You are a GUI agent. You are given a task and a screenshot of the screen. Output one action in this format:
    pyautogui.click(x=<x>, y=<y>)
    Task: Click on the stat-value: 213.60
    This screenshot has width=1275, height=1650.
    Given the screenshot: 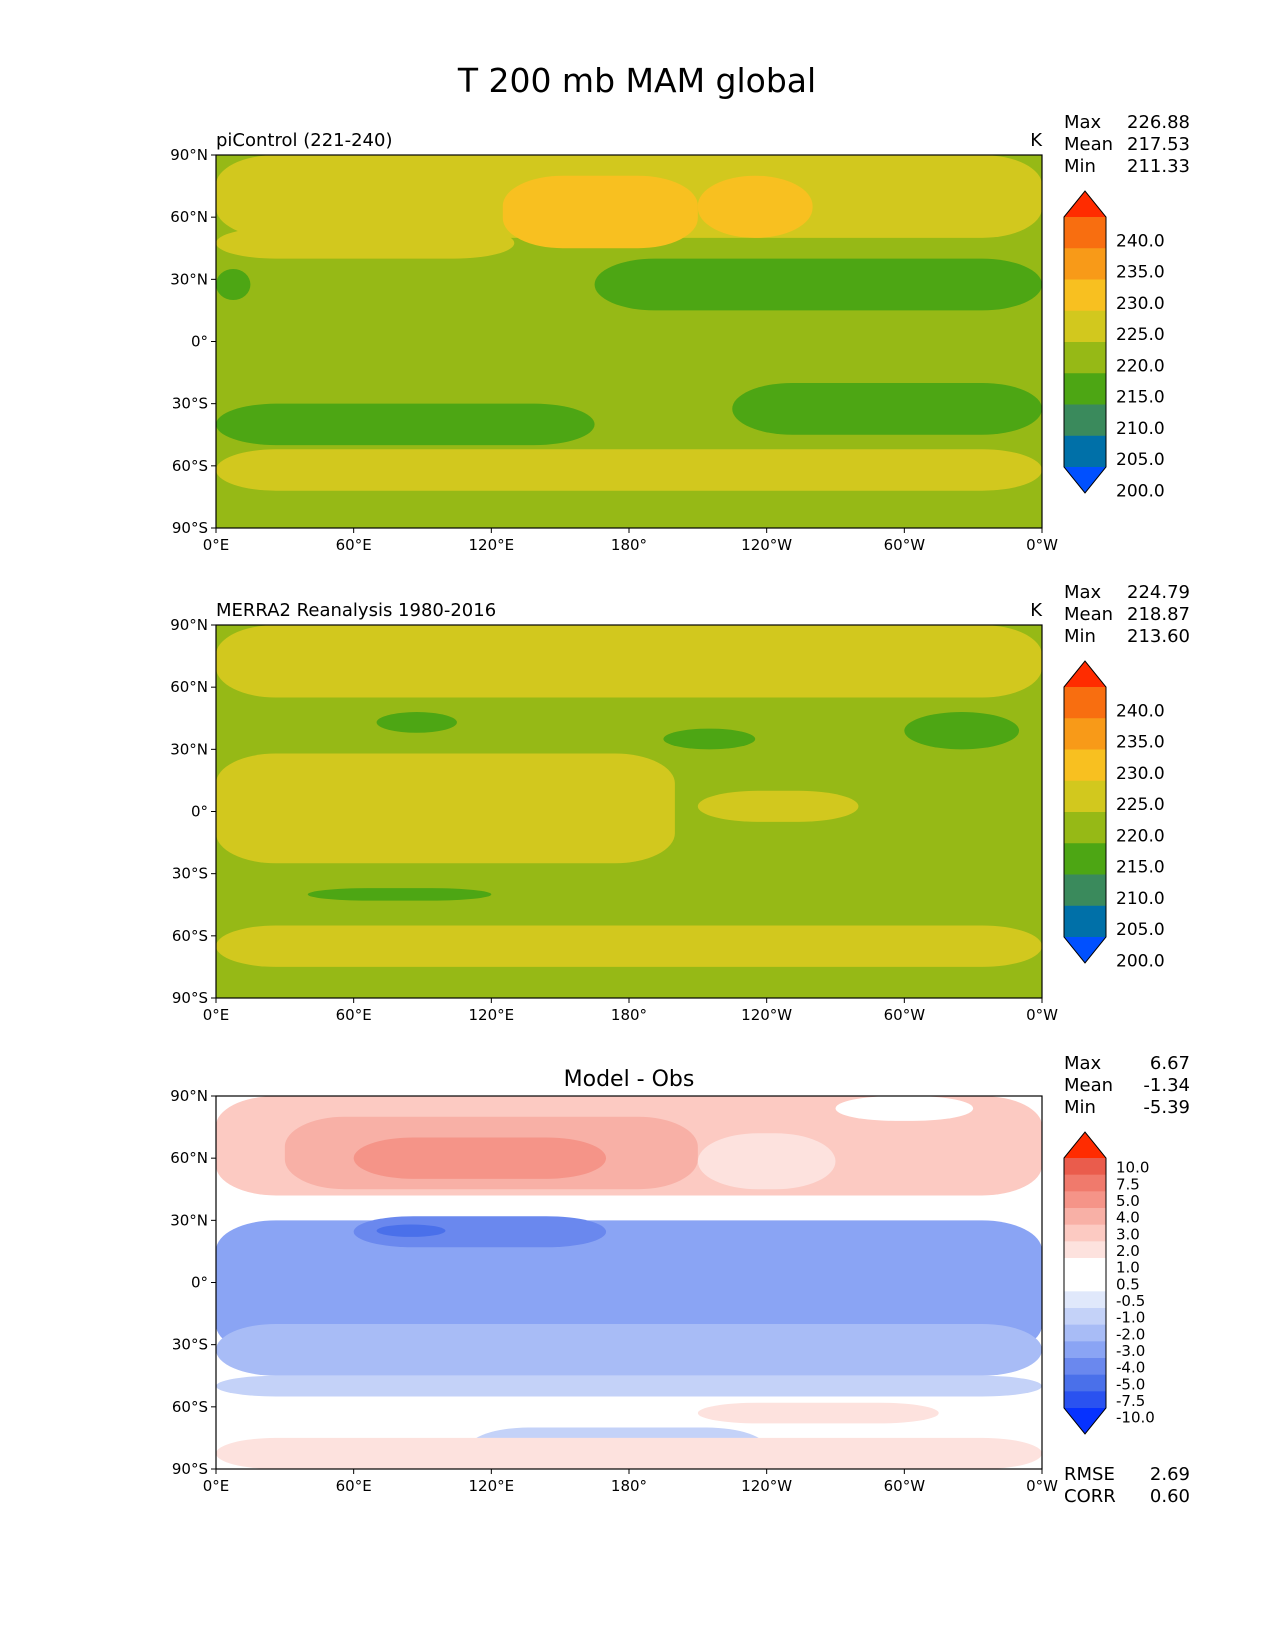 What is the action you would take?
    pyautogui.click(x=1158, y=636)
    